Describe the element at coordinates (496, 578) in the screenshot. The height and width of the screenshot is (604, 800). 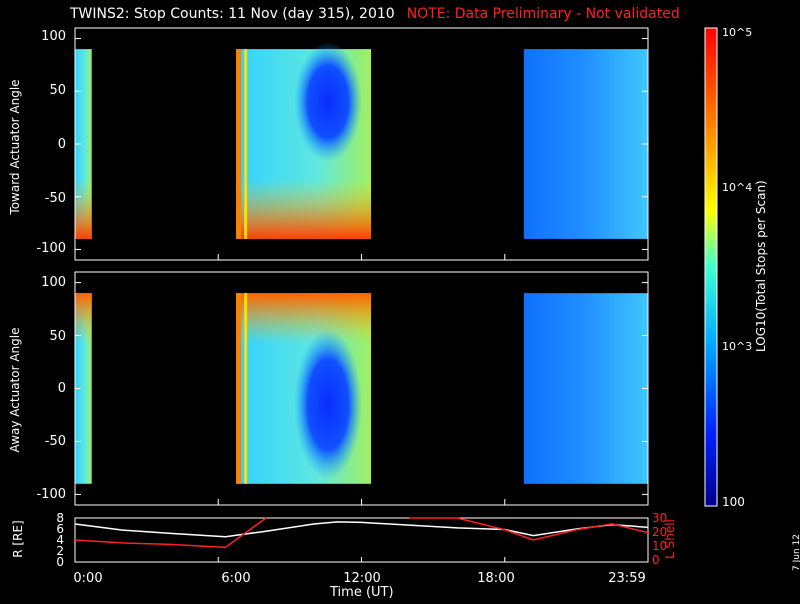
I see `xtick: 18:00` at that location.